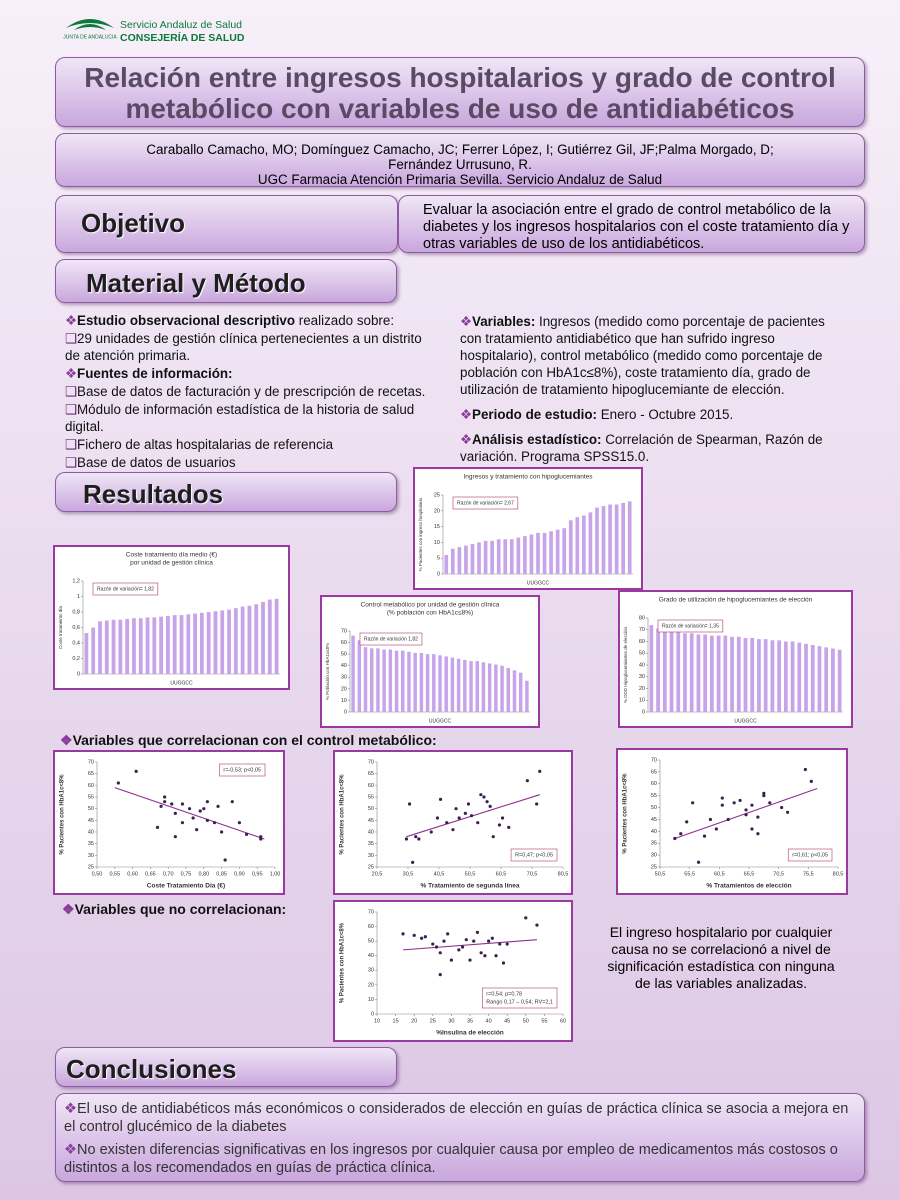  I want to click on method-item-label: Estudio observacional descriptivo, so click(186, 320).